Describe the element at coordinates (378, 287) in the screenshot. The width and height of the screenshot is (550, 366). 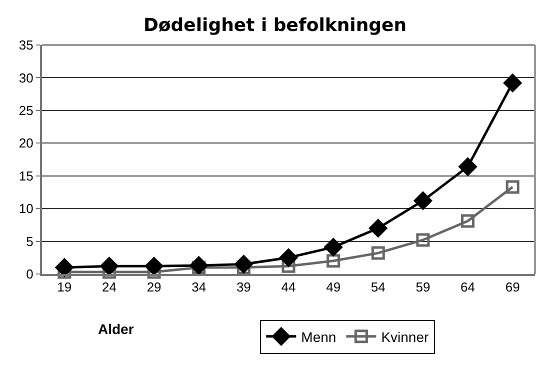
I see `x-tick-label: 54` at that location.